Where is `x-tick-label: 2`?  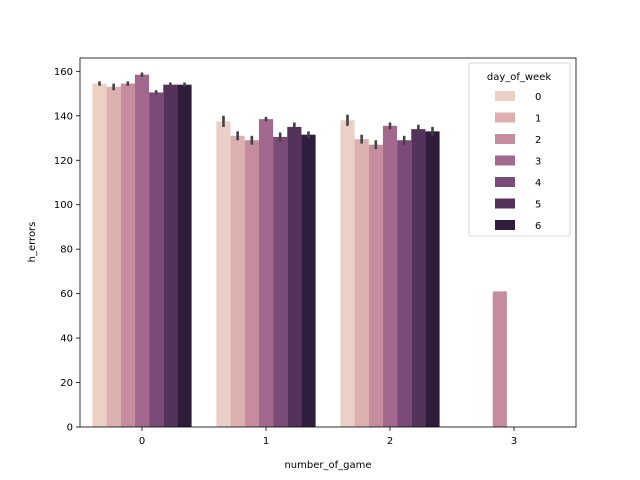 x-tick-label: 2 is located at coordinates (390, 441).